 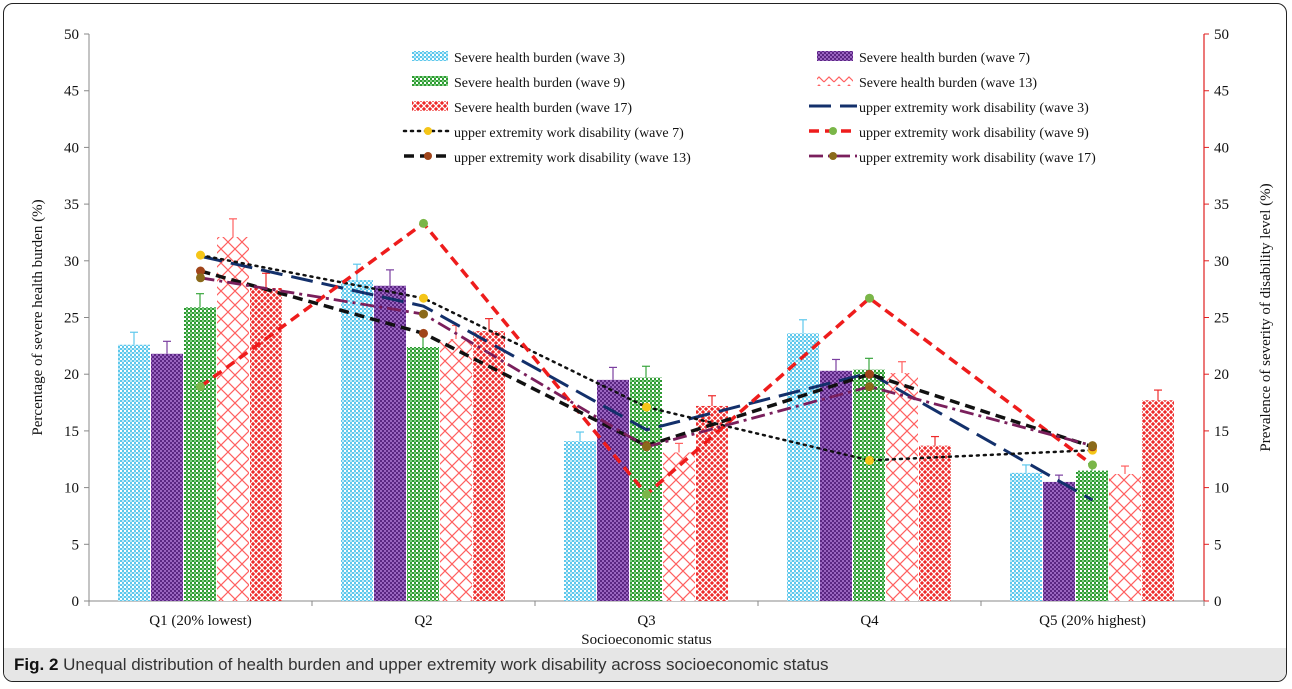 What do you see at coordinates (76, 602) in the screenshot?
I see `y-tick-label: 0` at bounding box center [76, 602].